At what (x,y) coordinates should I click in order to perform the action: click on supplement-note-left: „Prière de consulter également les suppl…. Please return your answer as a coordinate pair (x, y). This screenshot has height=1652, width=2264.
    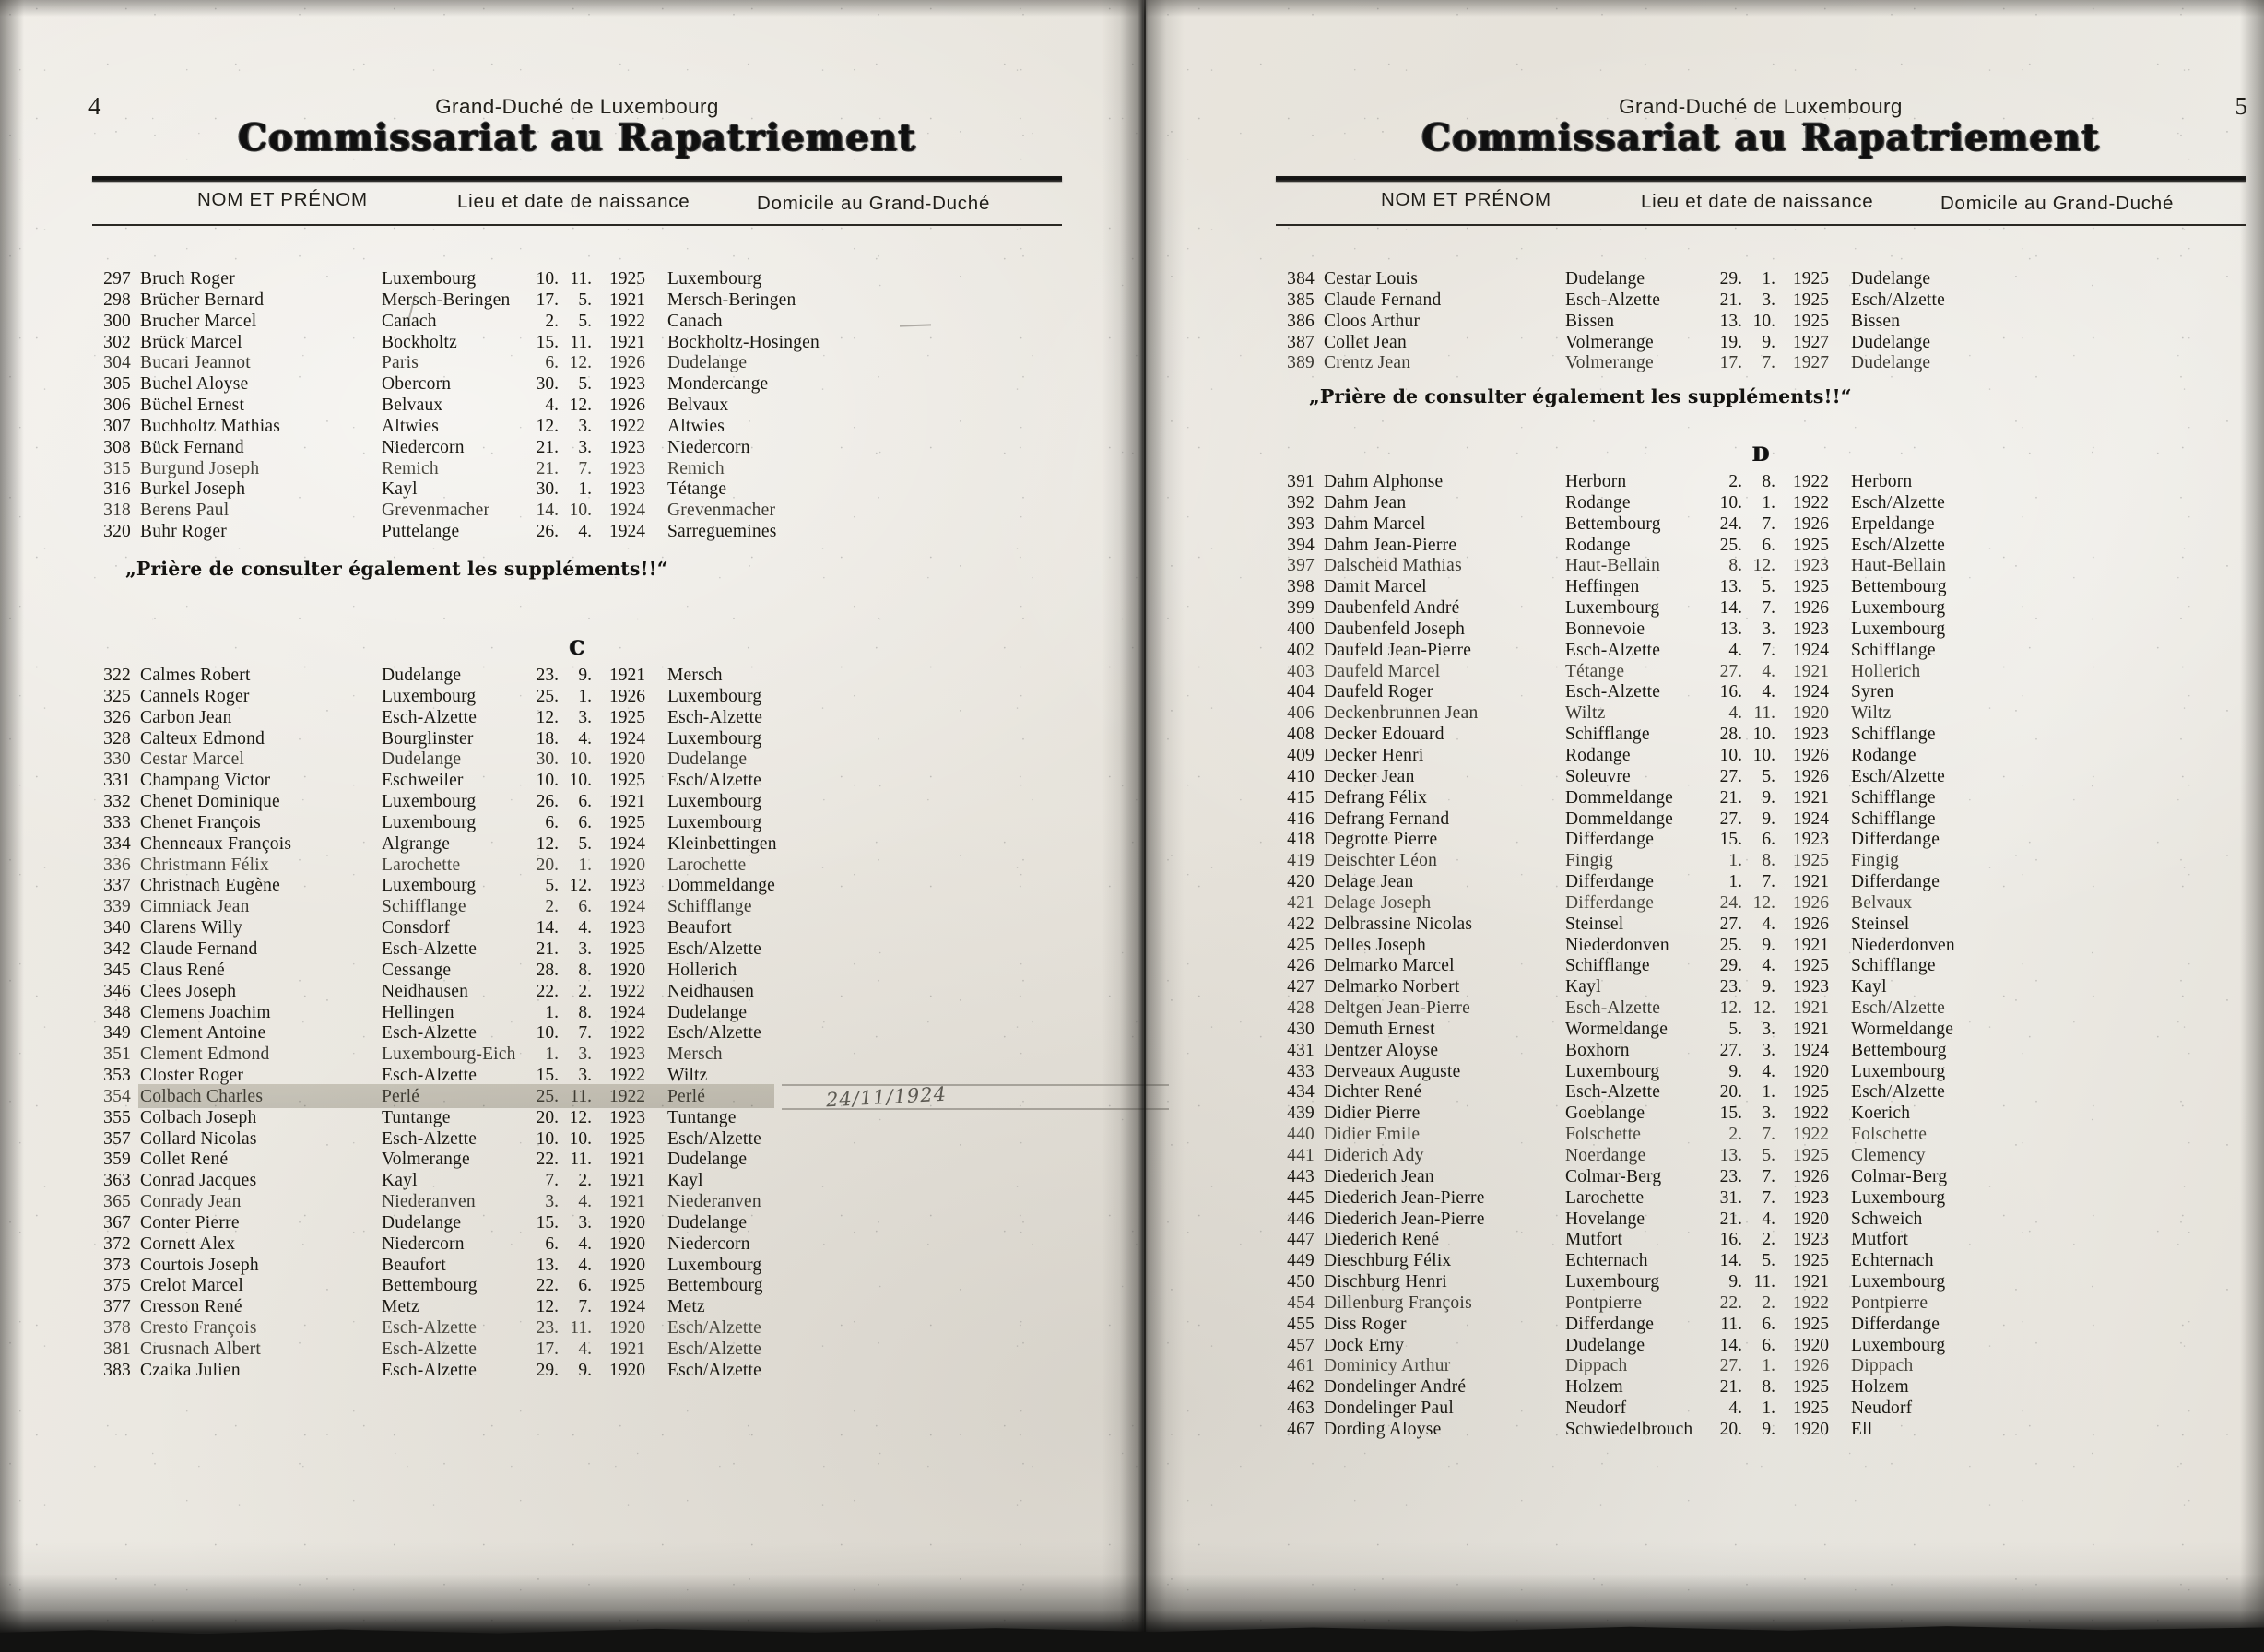
    Looking at the image, I should click on (396, 569).